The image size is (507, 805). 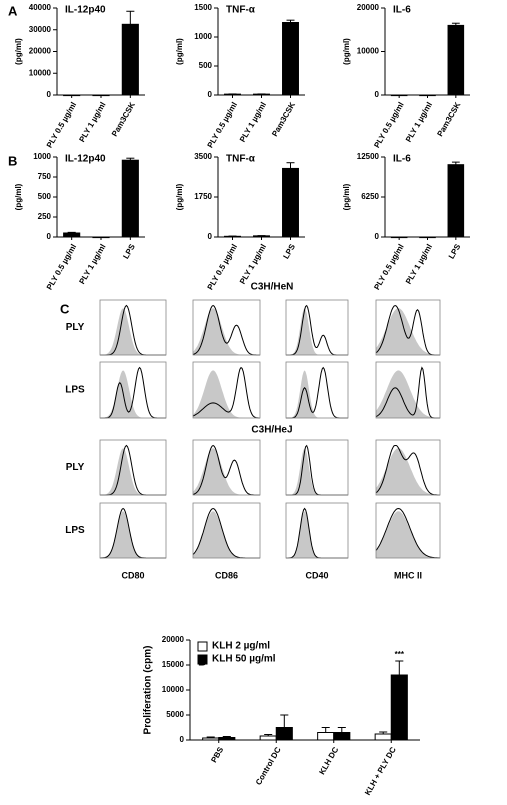 I want to click on y-tick-label: 3500, so click(x=203, y=156).